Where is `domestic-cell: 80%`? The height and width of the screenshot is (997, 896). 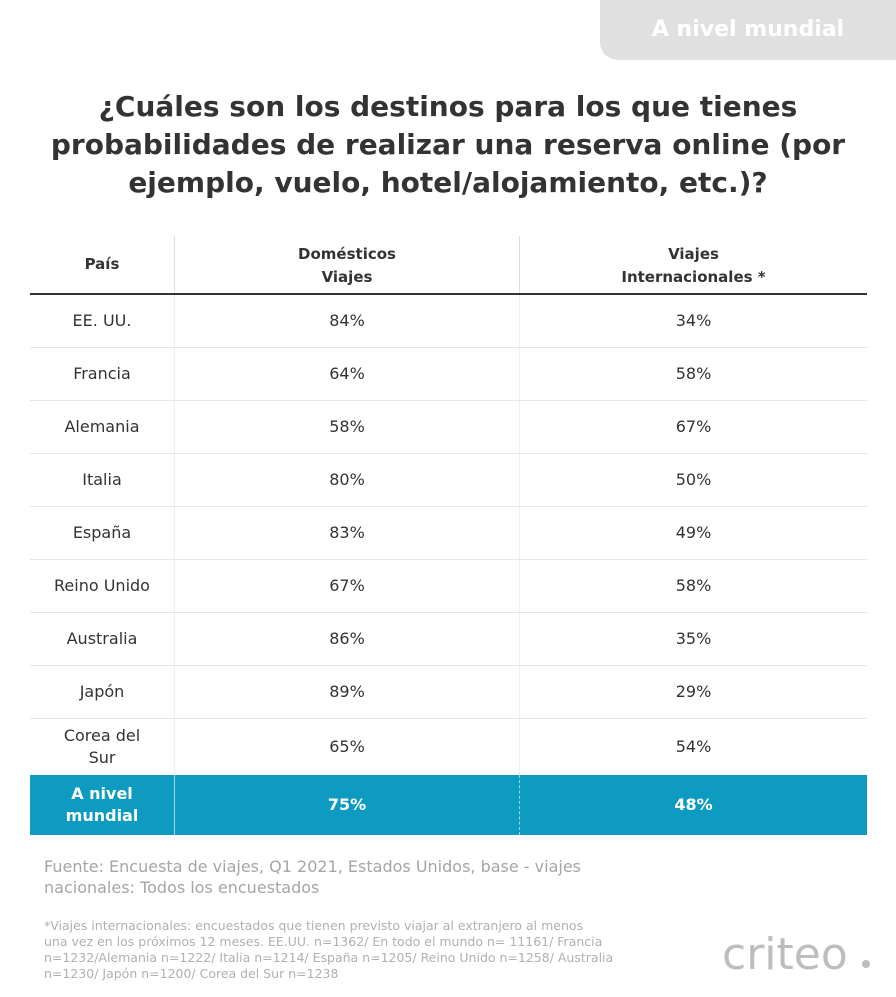 domestic-cell: 80% is located at coordinates (347, 480).